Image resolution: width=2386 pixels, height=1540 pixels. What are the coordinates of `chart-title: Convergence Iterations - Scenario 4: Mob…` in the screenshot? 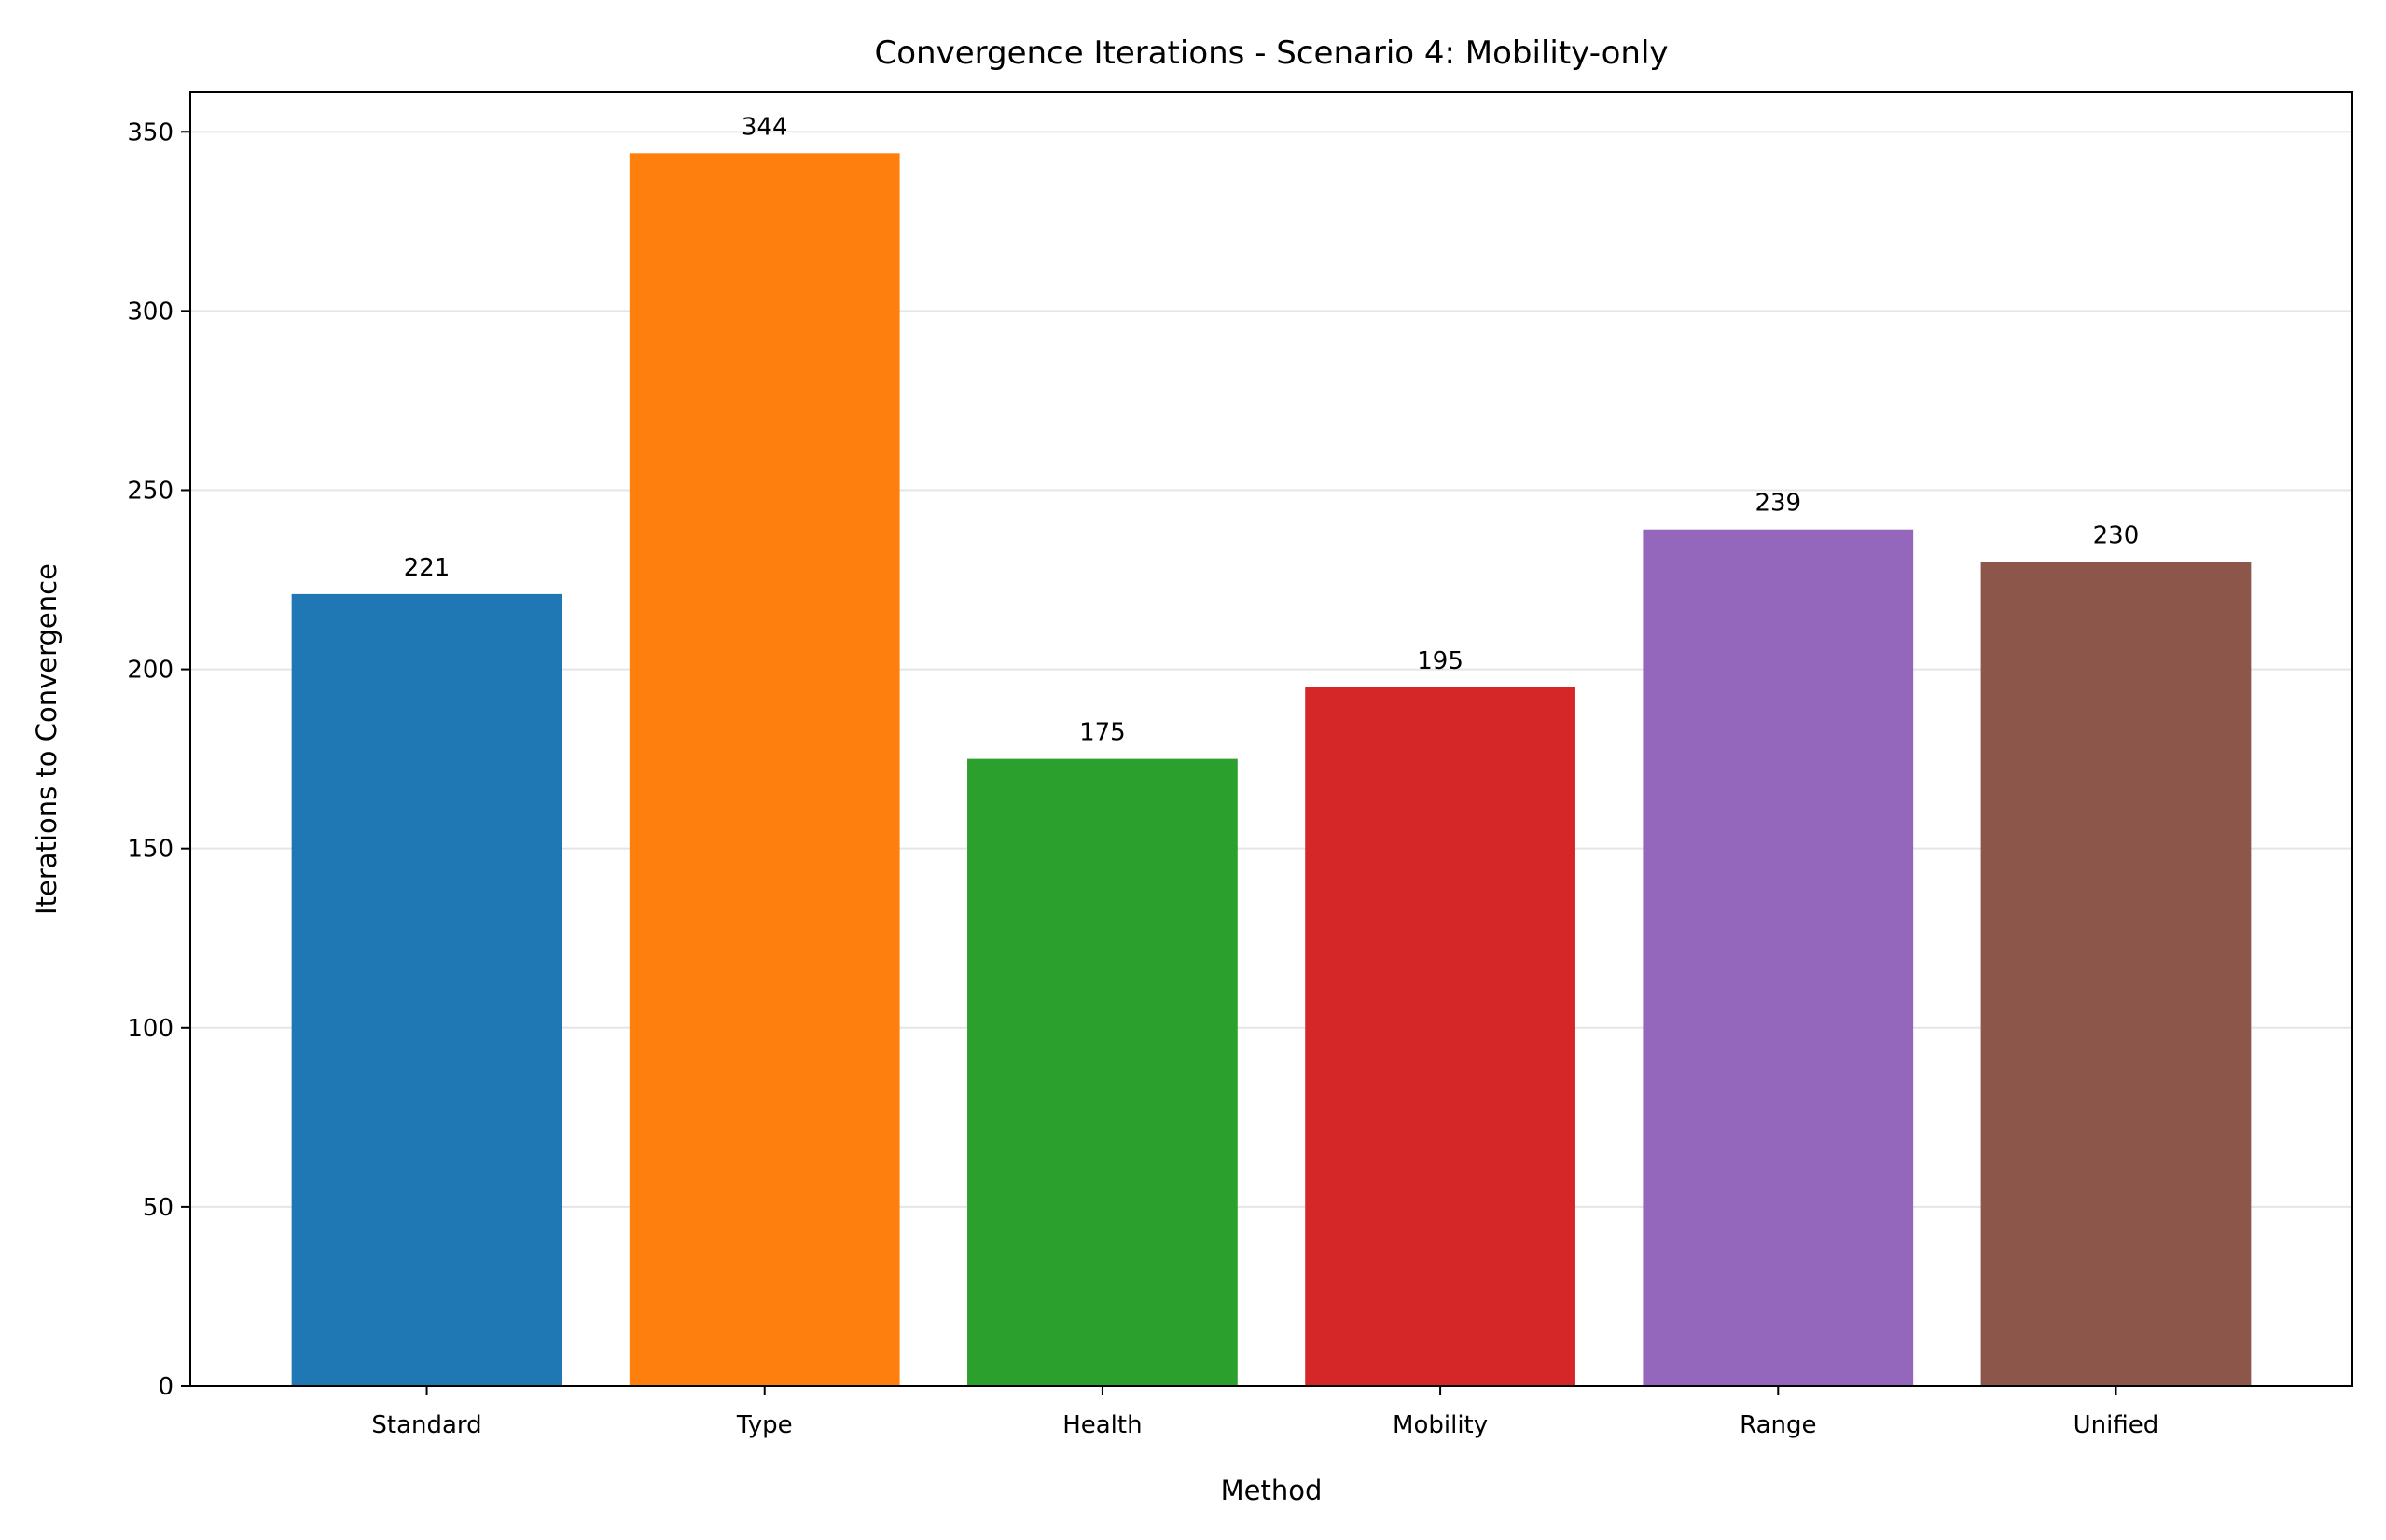 It's located at (1271, 53).